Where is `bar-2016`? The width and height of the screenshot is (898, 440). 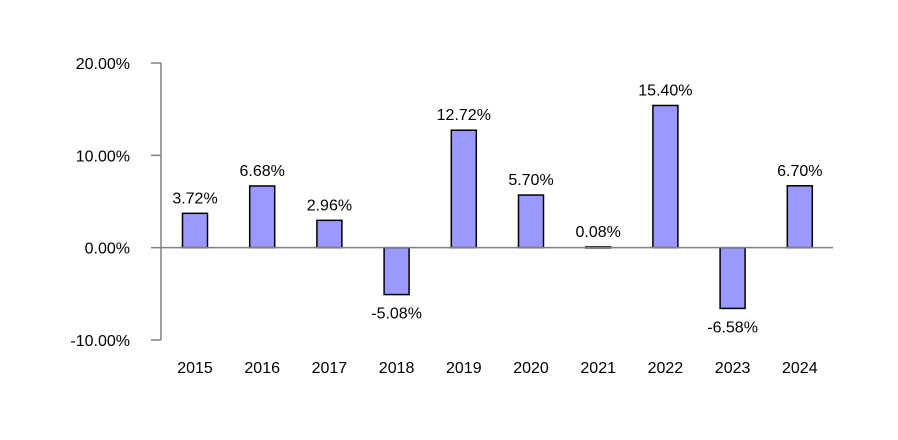 bar-2016 is located at coordinates (262, 217).